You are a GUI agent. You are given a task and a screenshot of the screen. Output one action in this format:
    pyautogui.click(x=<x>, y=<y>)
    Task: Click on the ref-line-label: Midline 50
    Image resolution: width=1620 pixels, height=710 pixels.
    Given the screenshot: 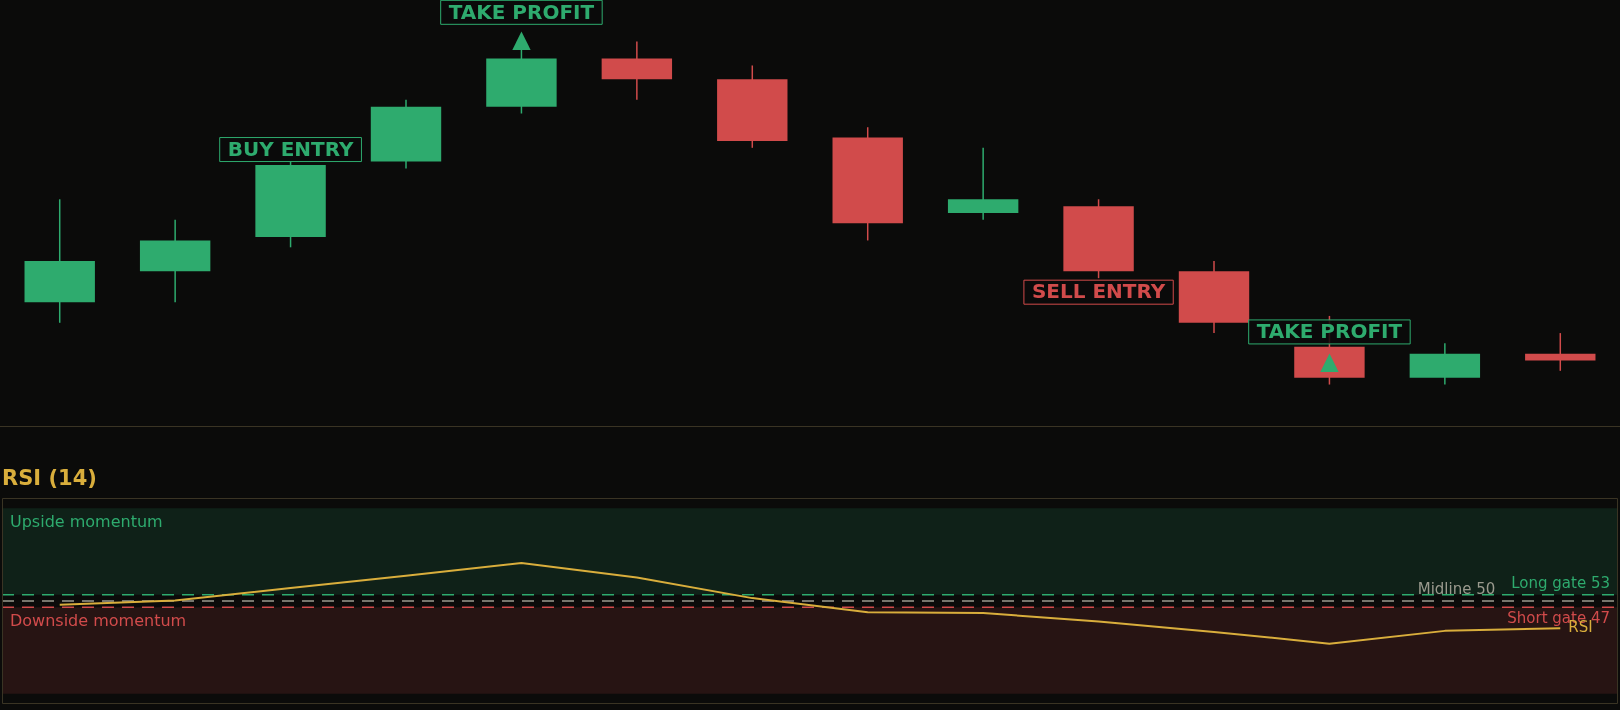 What is the action you would take?
    pyautogui.click(x=1456, y=589)
    